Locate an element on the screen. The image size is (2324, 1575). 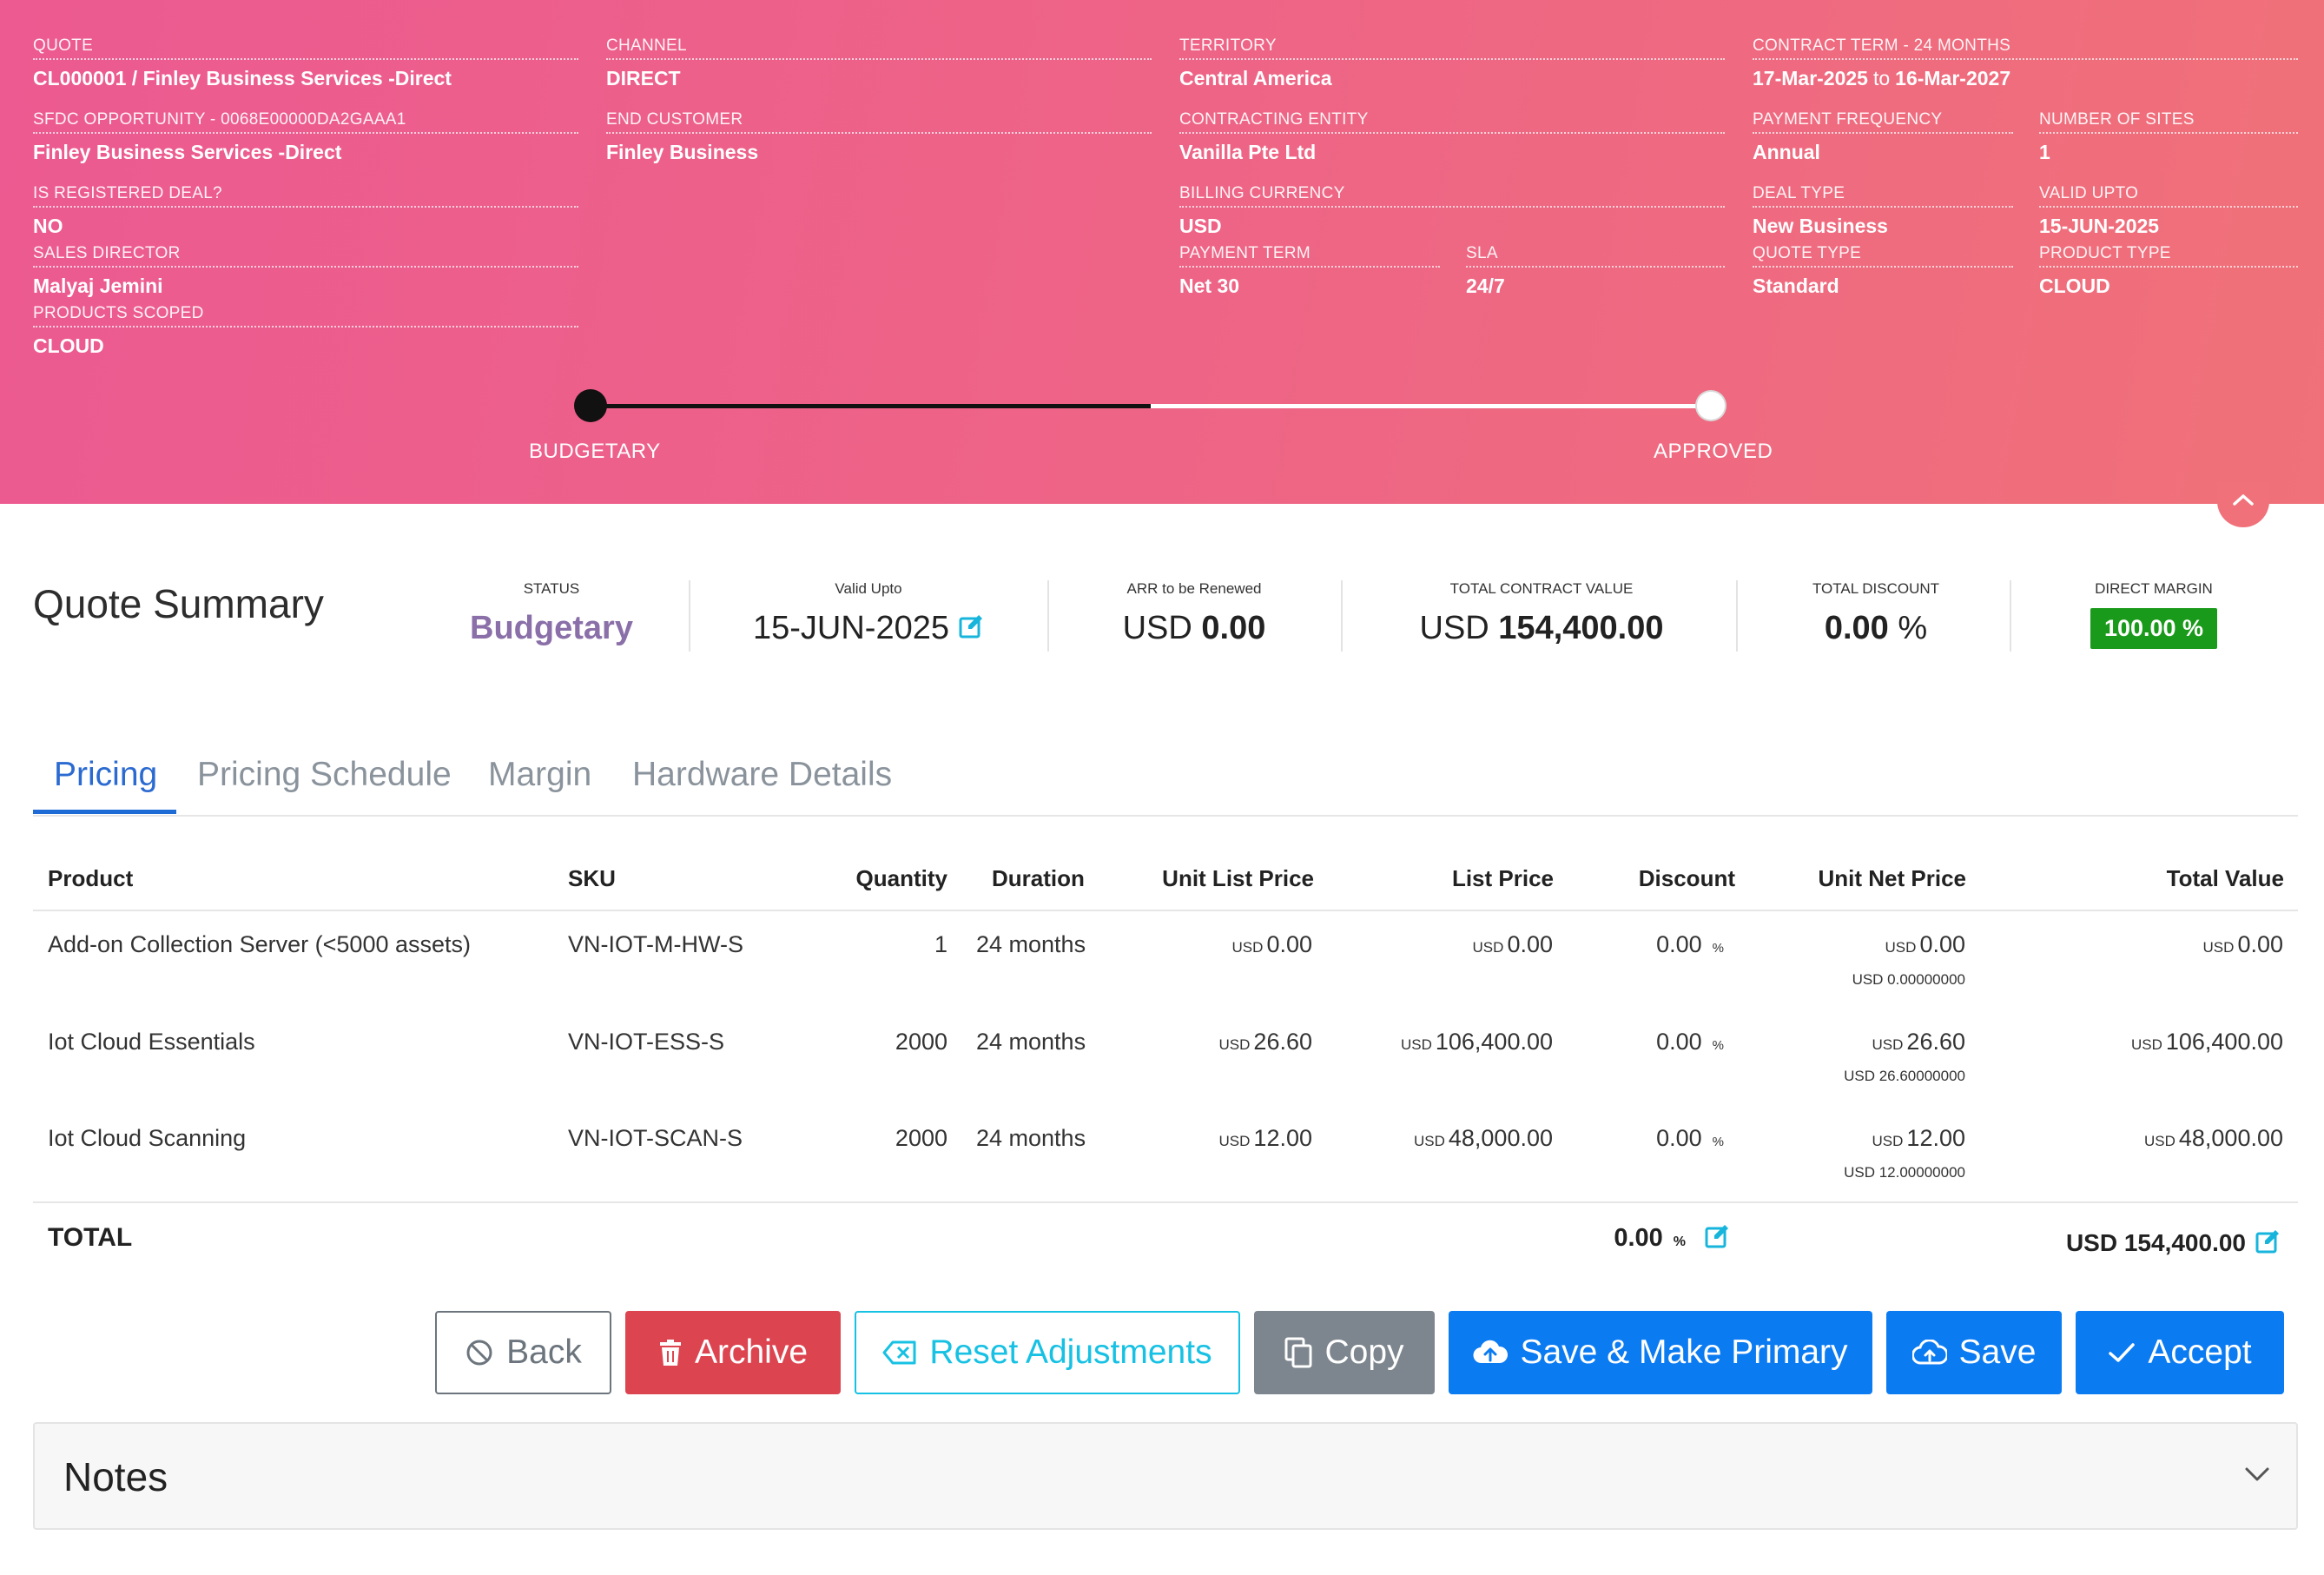
stage-dot-budgetary is located at coordinates (590, 406).